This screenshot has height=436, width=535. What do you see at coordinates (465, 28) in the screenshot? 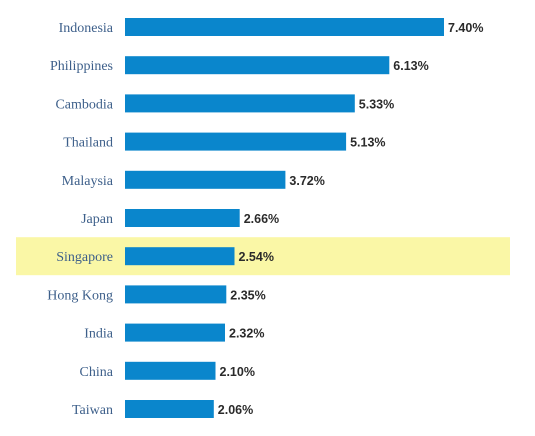
I see `value-label: 7.40%` at bounding box center [465, 28].